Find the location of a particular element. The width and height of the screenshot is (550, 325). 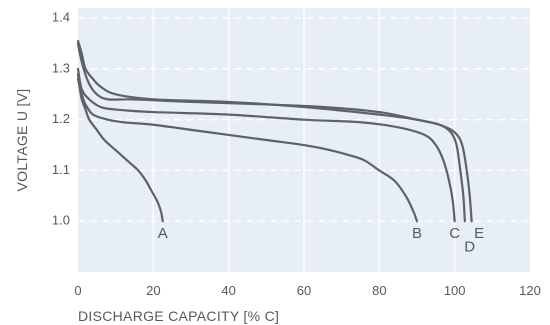

y-tick-label: 1.2 is located at coordinates (61, 118).